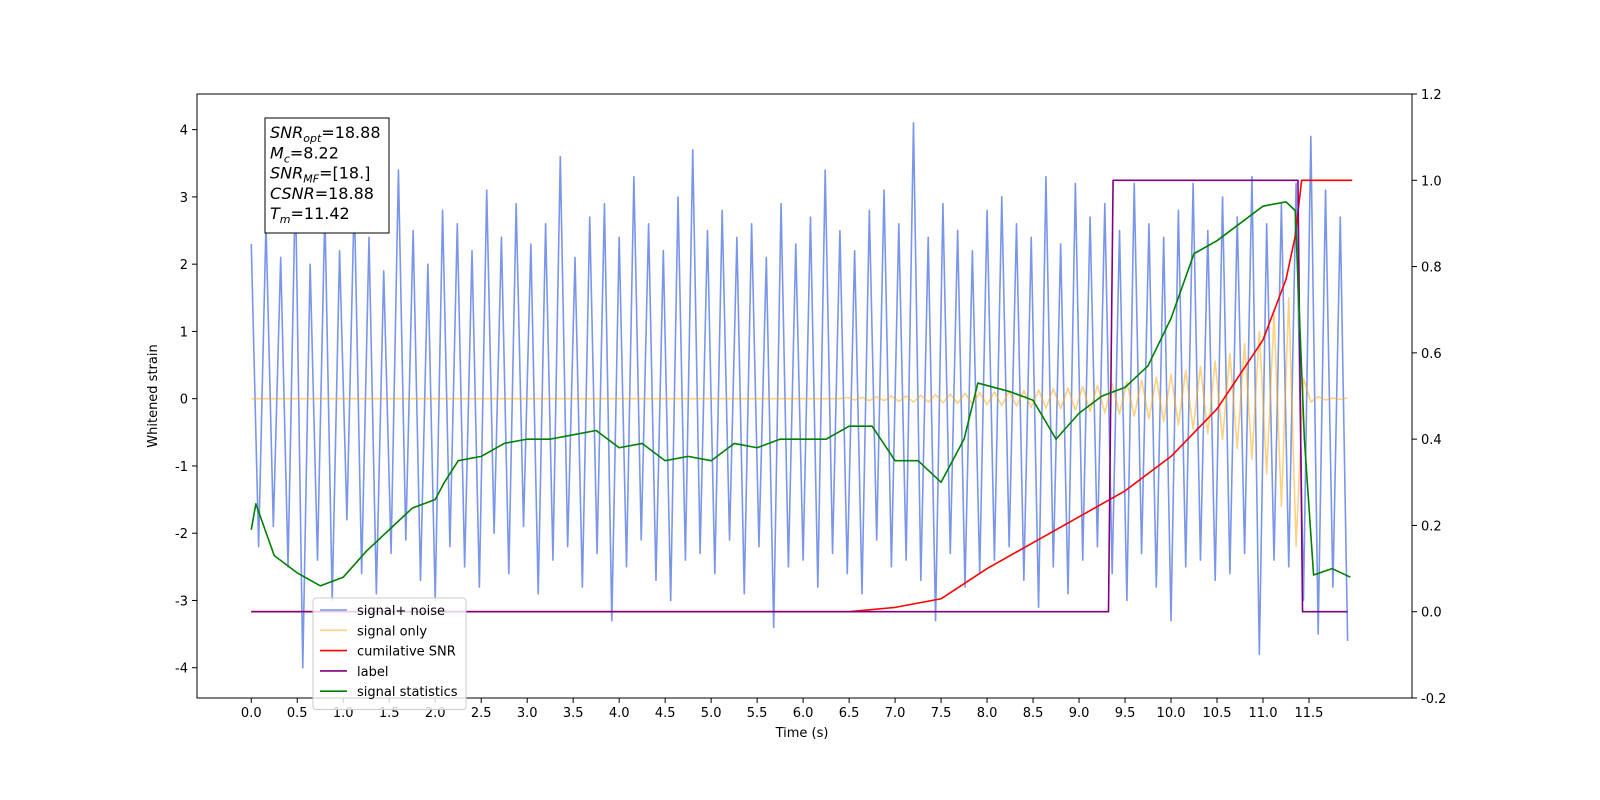 The image size is (1600, 800). What do you see at coordinates (1433, 699) in the screenshot?
I see `y2-tick-label: -0.2` at bounding box center [1433, 699].